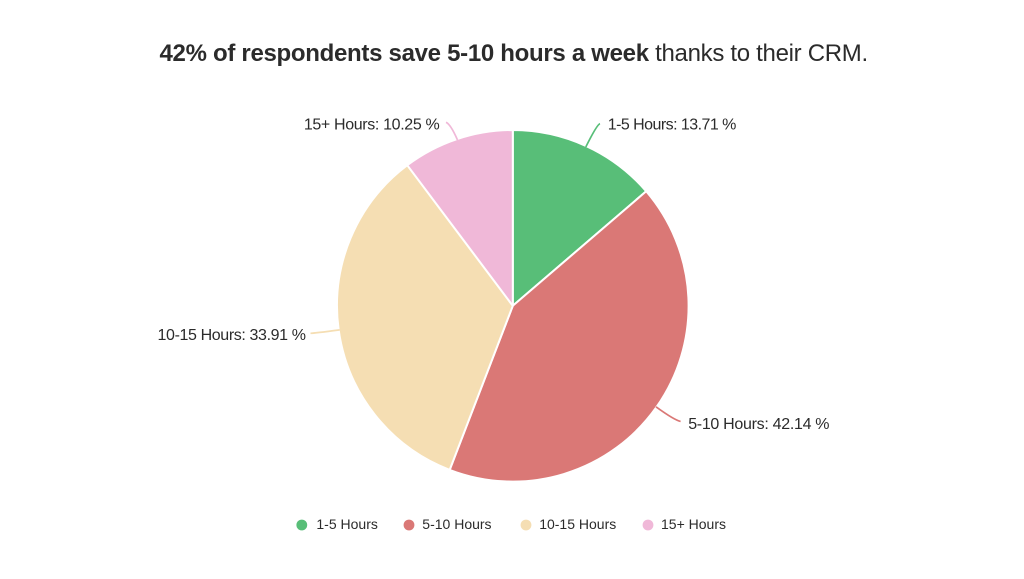 The width and height of the screenshot is (1024, 579). What do you see at coordinates (758, 424) in the screenshot?
I see `svg-text: 5-10 Hours: 42.14 %` at bounding box center [758, 424].